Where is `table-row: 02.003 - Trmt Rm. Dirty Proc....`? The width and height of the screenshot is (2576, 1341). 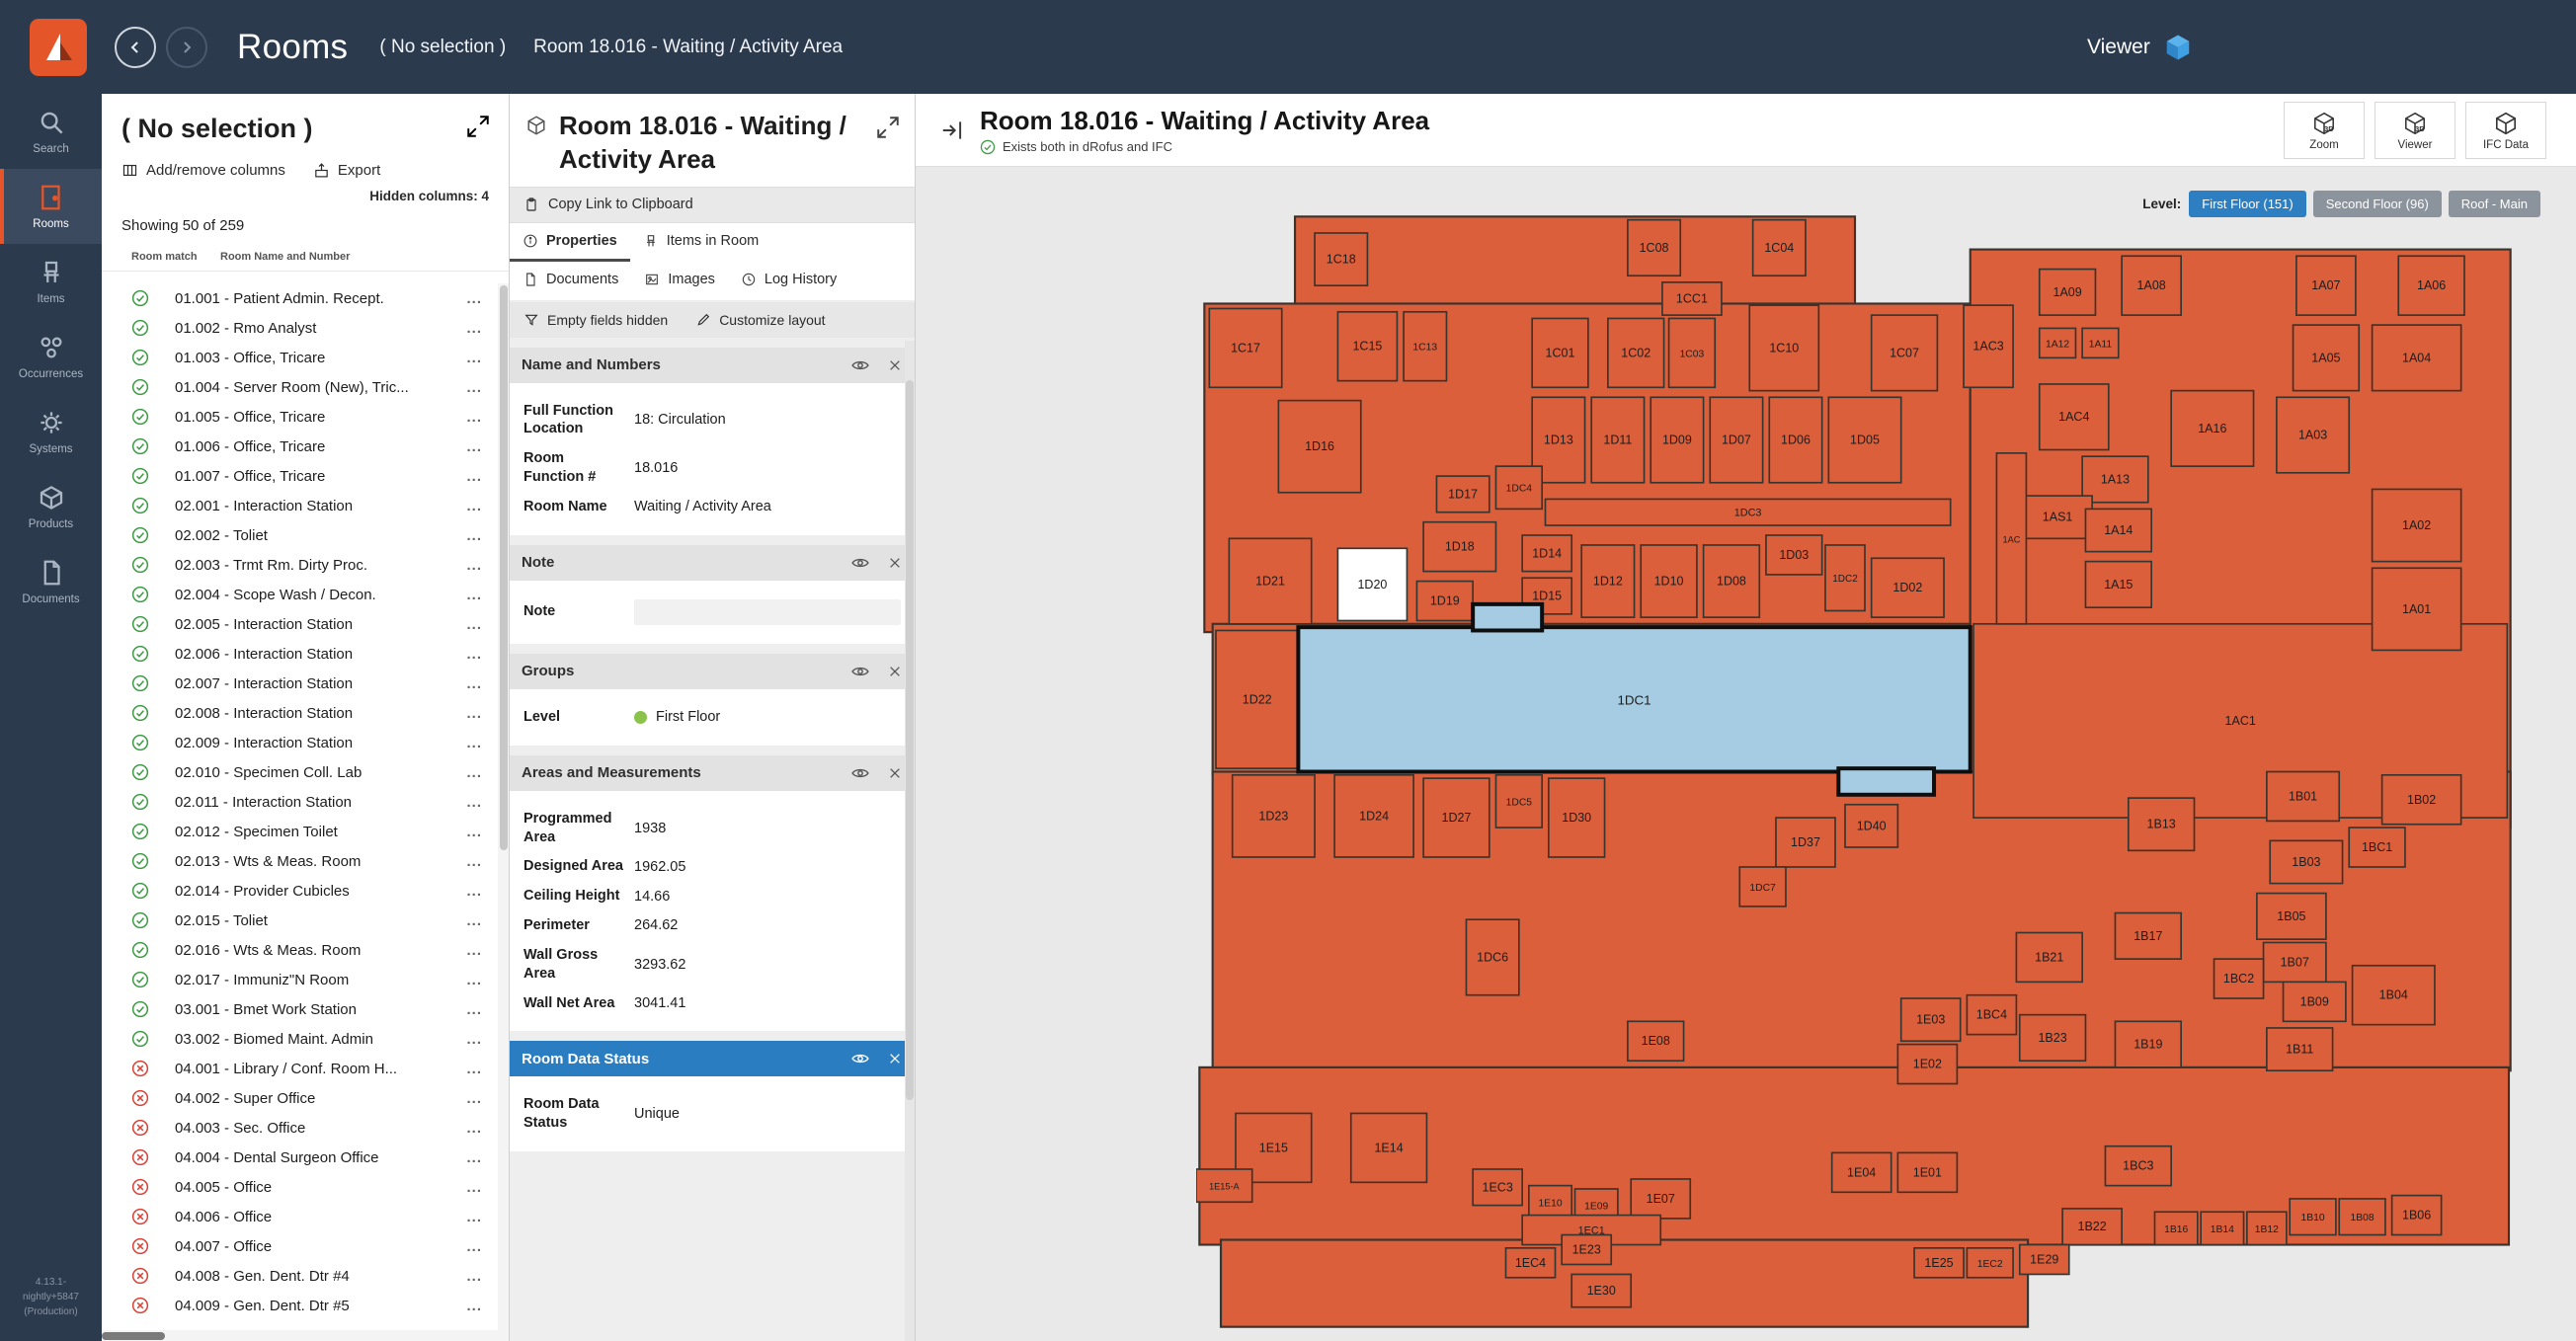 table-row: 02.003 - Trmt Rm. Dirty Proc.... is located at coordinates (300, 565).